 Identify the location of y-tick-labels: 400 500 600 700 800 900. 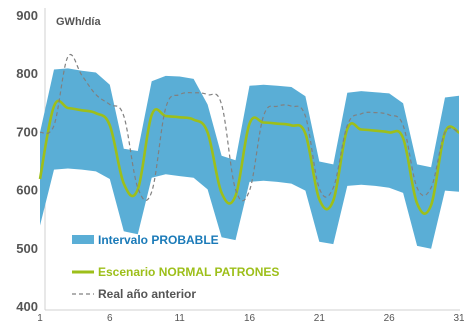
(27, 161).